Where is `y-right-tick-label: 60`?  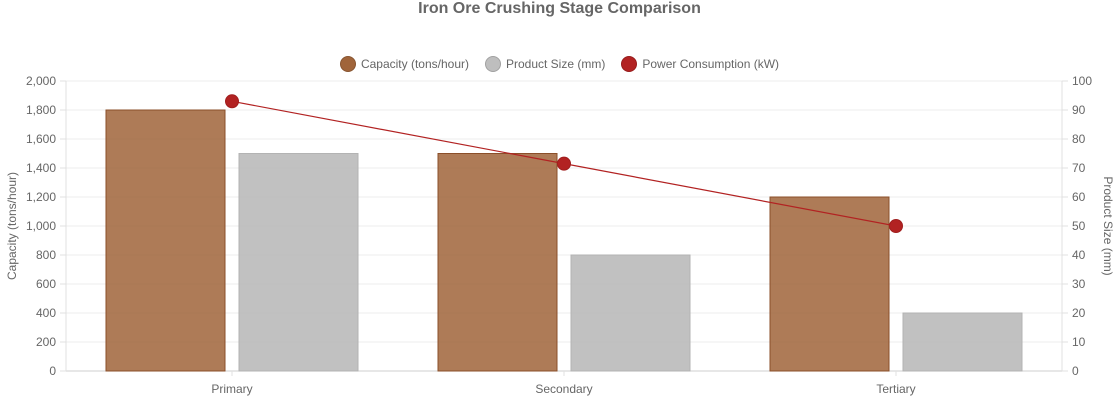
y-right-tick-label: 60 is located at coordinates (1079, 197).